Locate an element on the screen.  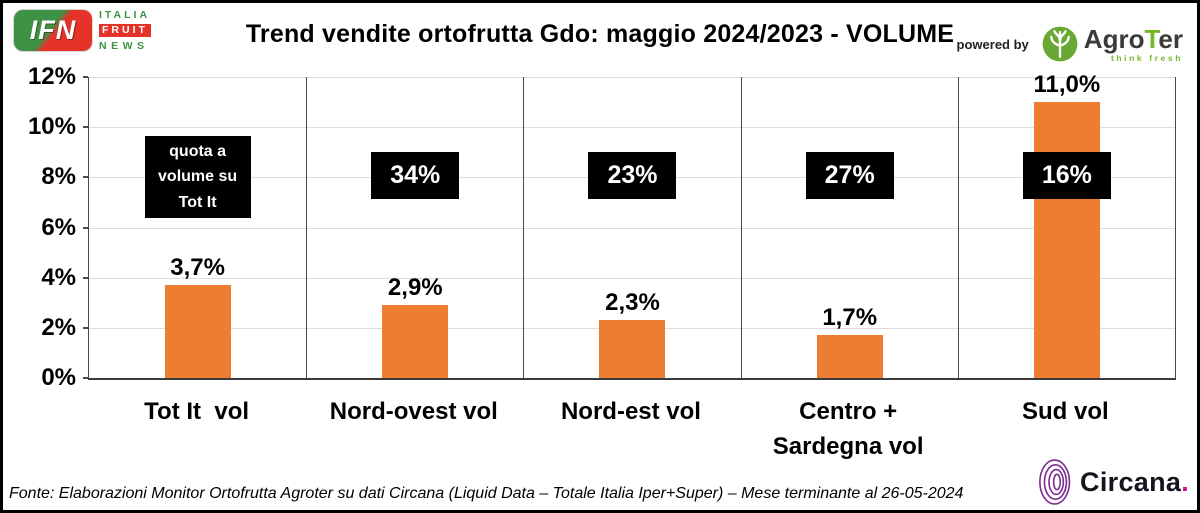
chart-panel: 11,0% 16% is located at coordinates (1066, 224).